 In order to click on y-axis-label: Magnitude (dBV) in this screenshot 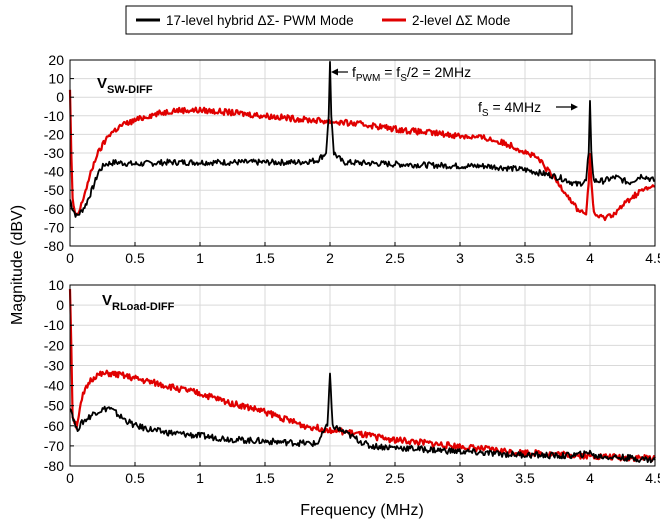, I will do `click(17, 265)`.